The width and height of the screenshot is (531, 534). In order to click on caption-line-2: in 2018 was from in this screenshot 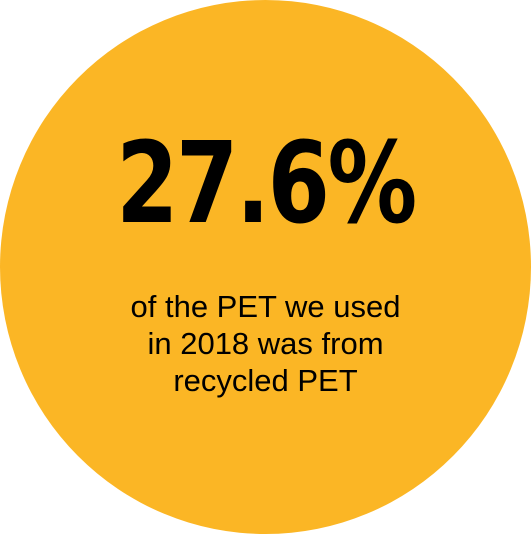, I will do `click(265, 343)`.